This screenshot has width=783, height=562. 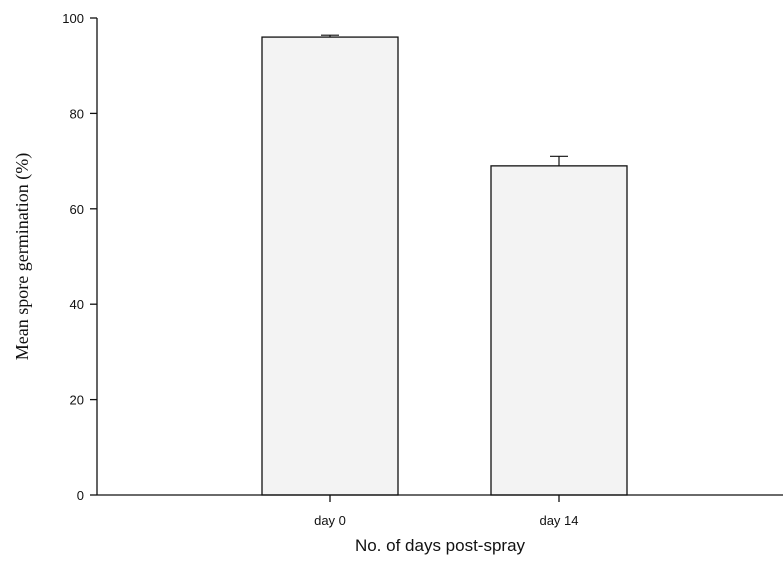 I want to click on y-tick-label: 80, so click(x=77, y=113).